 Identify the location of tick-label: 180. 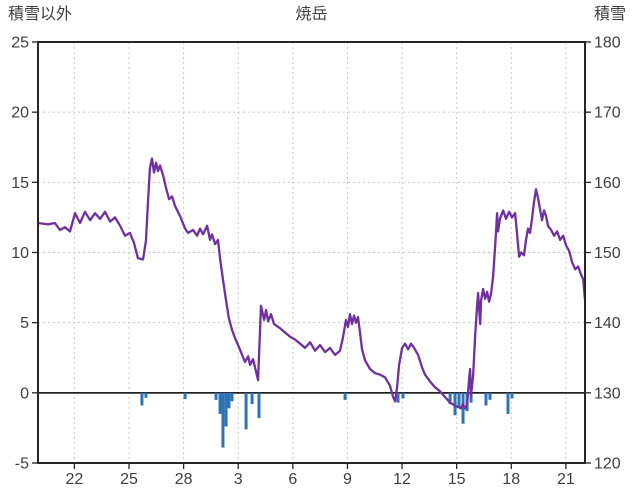
(607, 43).